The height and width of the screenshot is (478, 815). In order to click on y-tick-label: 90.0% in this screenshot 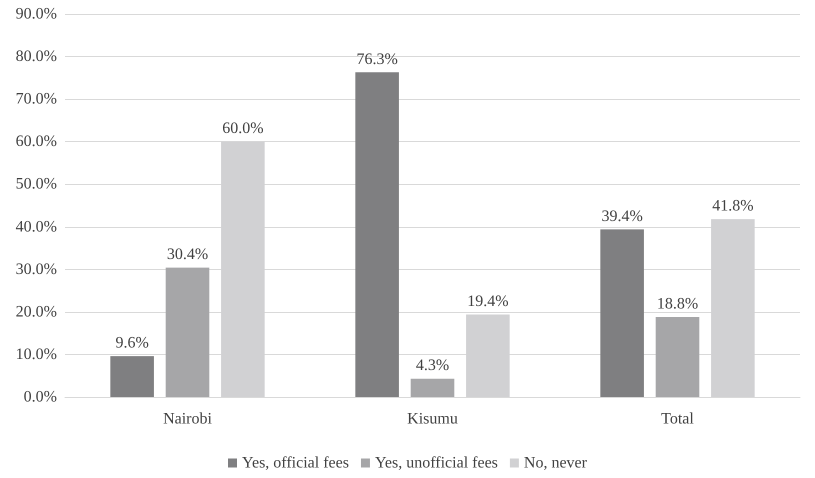, I will do `click(36, 14)`.